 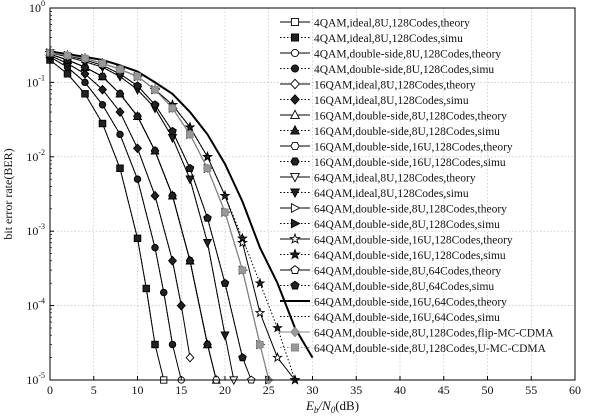 I want to click on legend-item: 64QAM,double-side,8U,128Codes,U-MC-CDMA, so click(x=413, y=349).